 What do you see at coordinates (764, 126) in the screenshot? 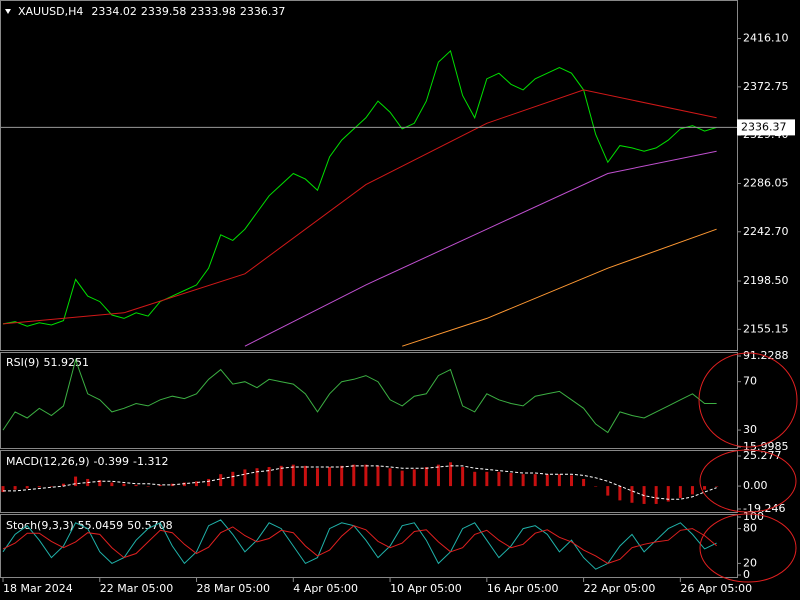
I see `current-price-label: 2336.37` at bounding box center [764, 126].